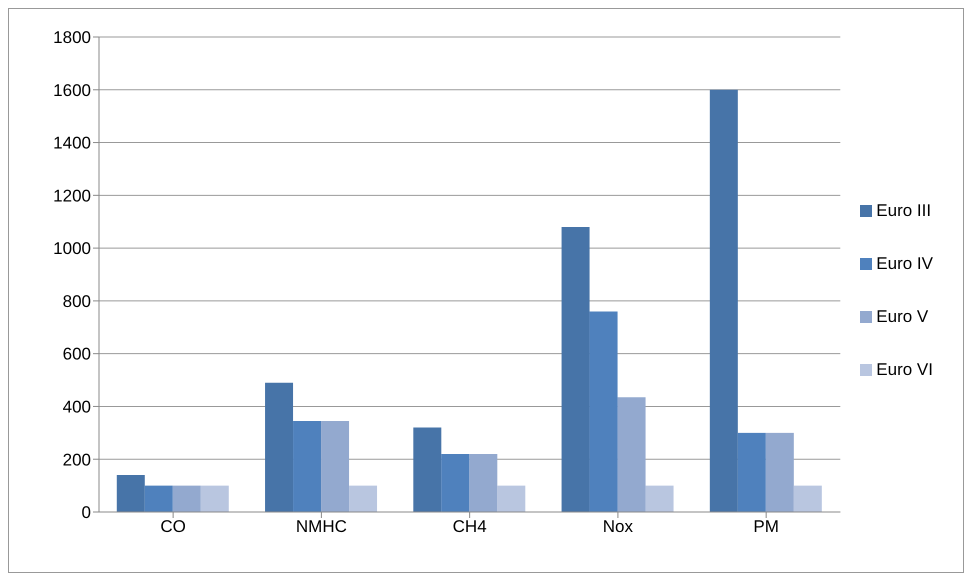 The height and width of the screenshot is (581, 972). Describe the element at coordinates (72, 196) in the screenshot. I see `y-tick-label: 1200` at that location.